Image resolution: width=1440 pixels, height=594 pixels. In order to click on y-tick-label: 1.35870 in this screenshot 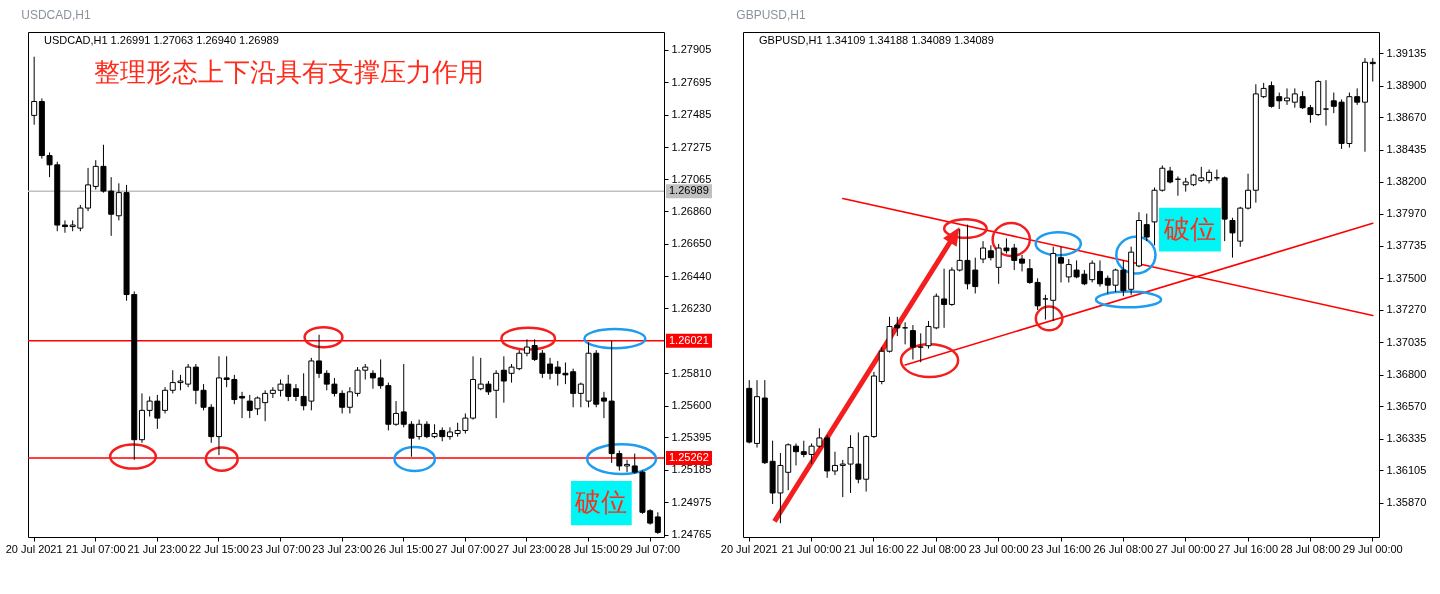, I will do `click(1406, 502)`.